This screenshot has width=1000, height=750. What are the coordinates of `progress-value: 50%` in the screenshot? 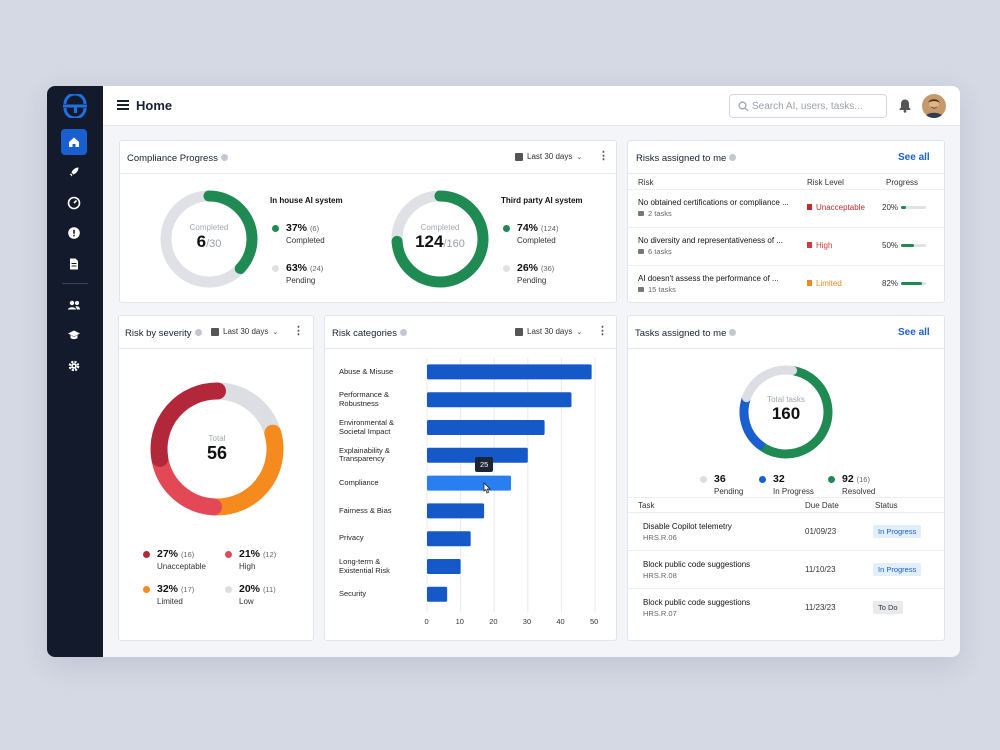 It's located at (890, 245).